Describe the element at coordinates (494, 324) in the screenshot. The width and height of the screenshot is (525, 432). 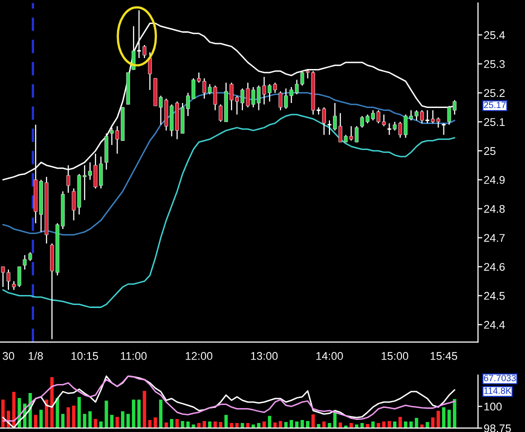
I see `y-tick-label: 24.4` at that location.